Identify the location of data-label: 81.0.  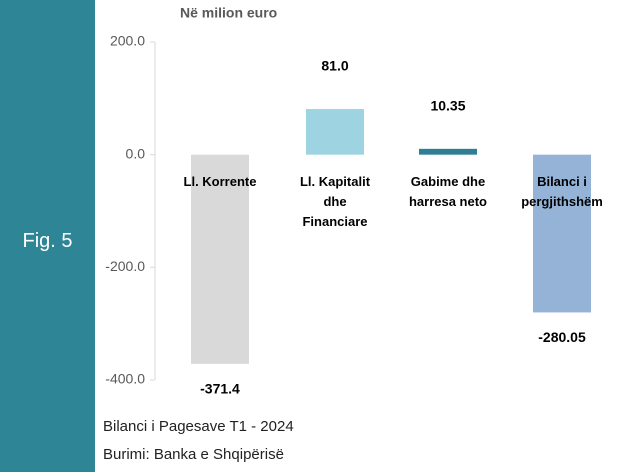
(334, 66).